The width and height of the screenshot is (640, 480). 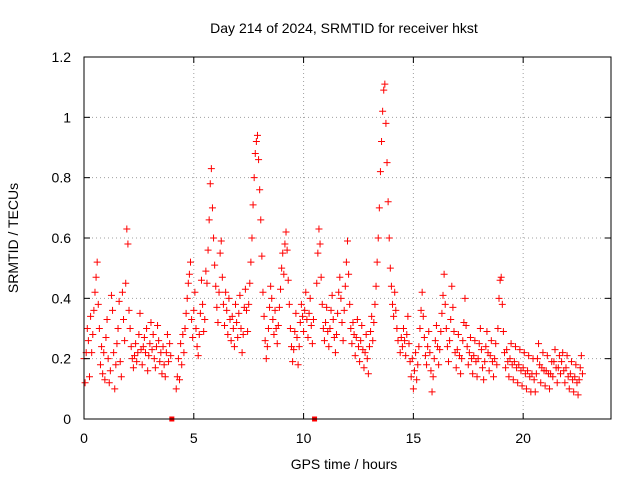 I want to click on y-tick-label: 1, so click(x=67, y=117).